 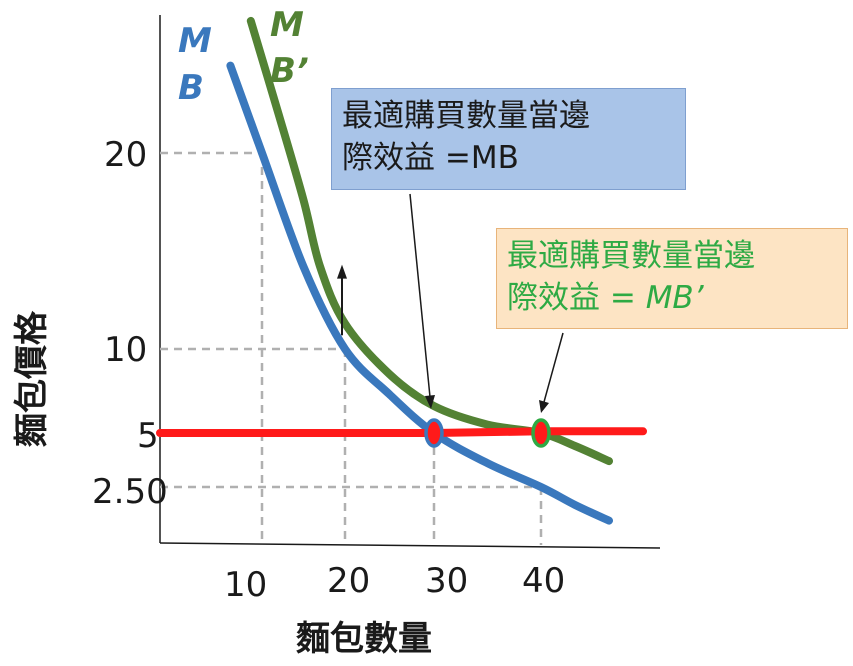 What do you see at coordinates (125, 155) in the screenshot?
I see `y-tick-label: 20` at bounding box center [125, 155].